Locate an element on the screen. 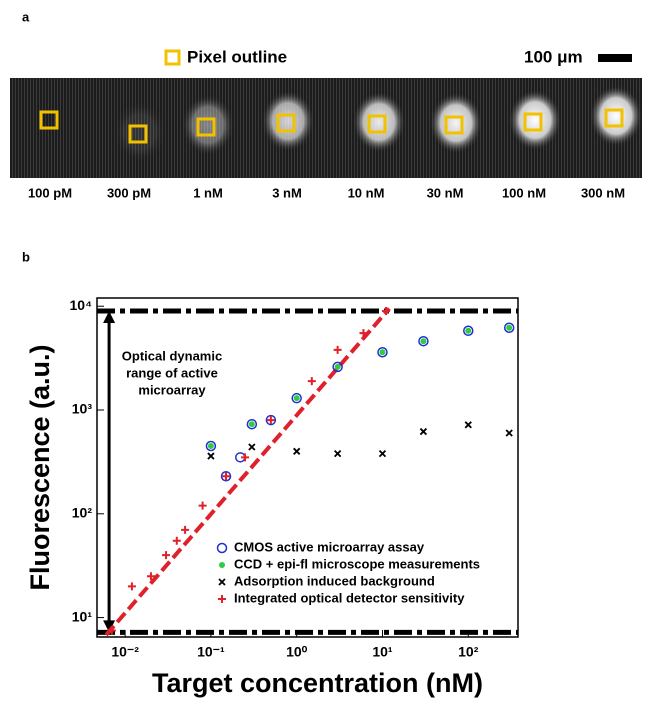  panel-label: a is located at coordinates (26, 16).